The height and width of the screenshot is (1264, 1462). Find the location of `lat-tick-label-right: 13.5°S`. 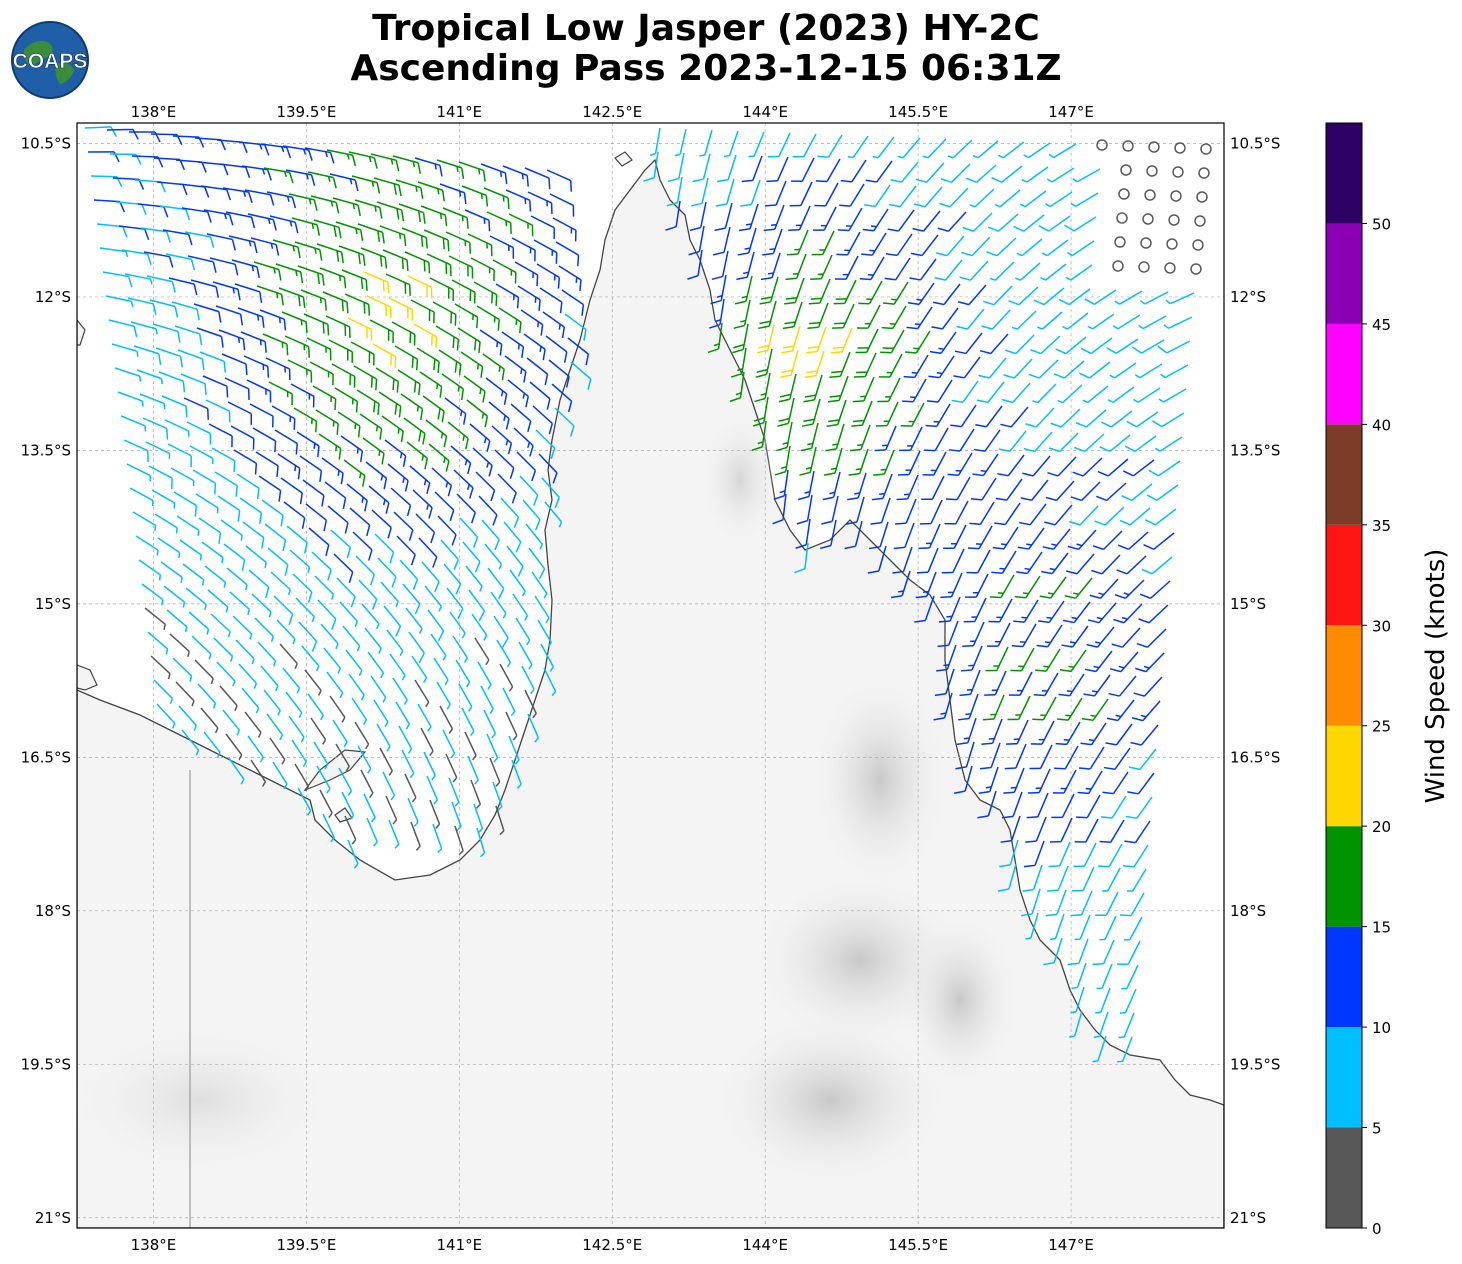

lat-tick-label-right: 13.5°S is located at coordinates (1255, 450).